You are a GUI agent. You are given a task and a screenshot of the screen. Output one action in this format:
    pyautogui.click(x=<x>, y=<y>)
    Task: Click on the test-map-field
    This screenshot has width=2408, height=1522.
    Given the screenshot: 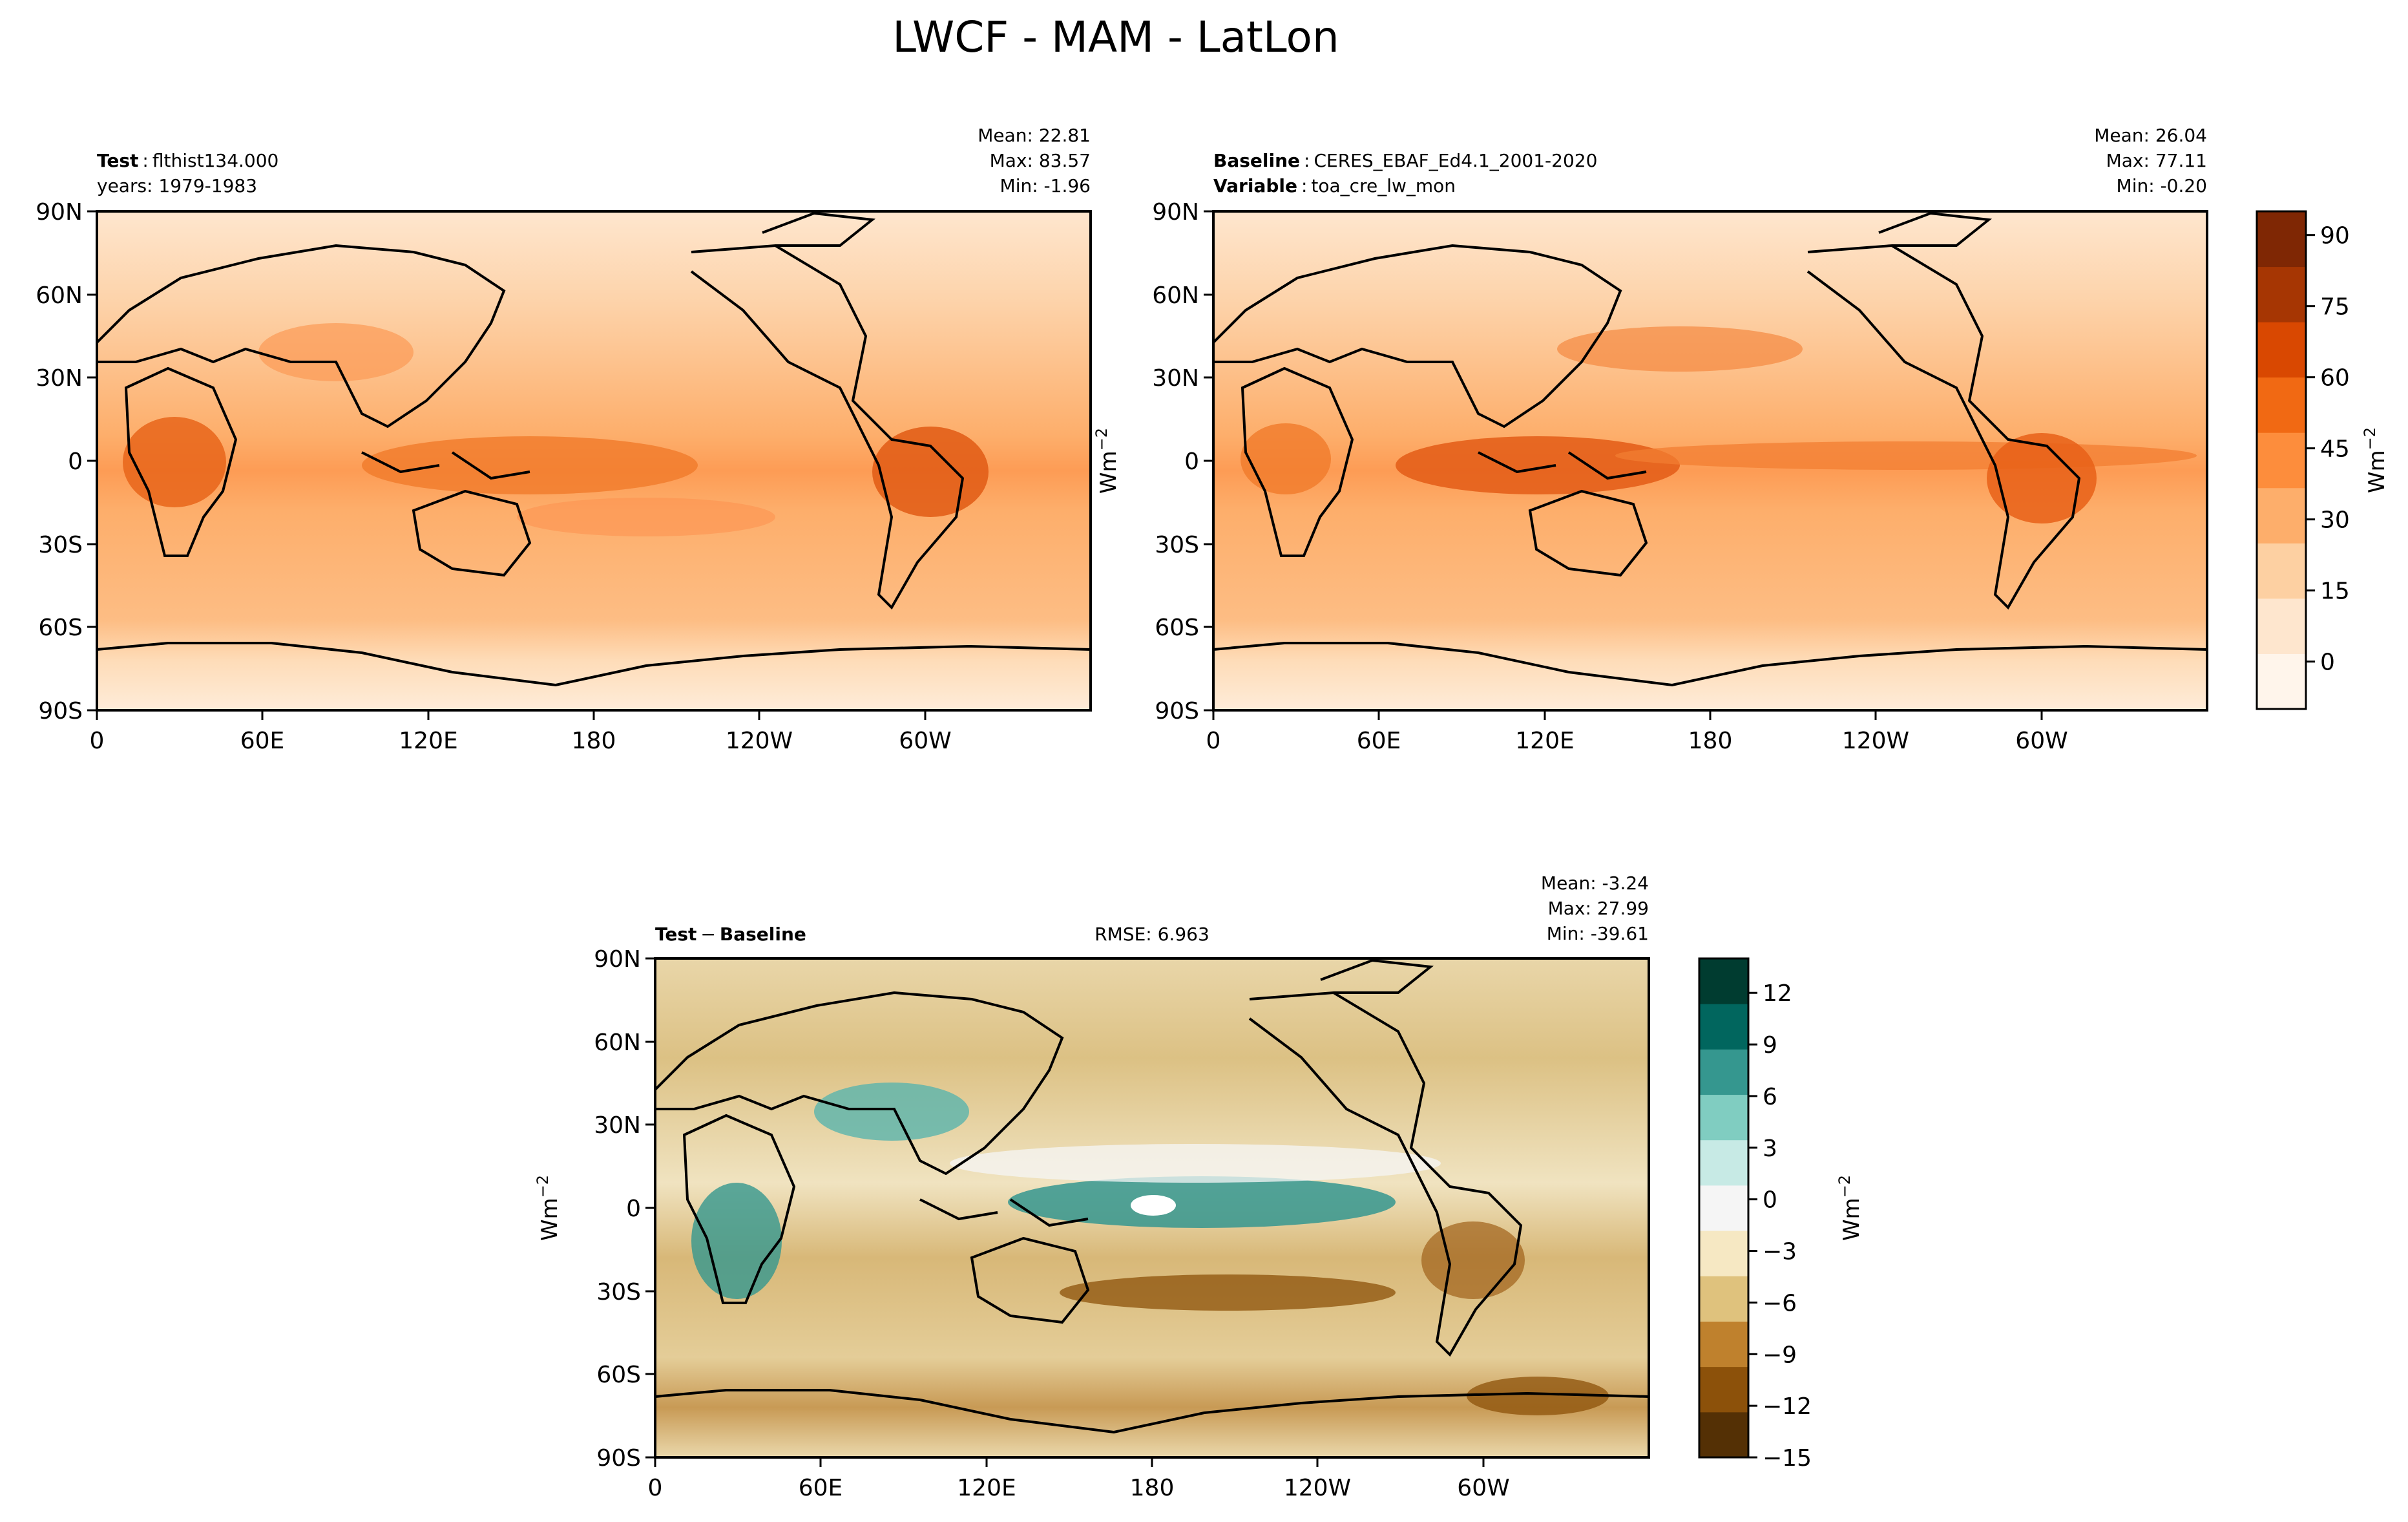 What is the action you would take?
    pyautogui.click(x=594, y=460)
    